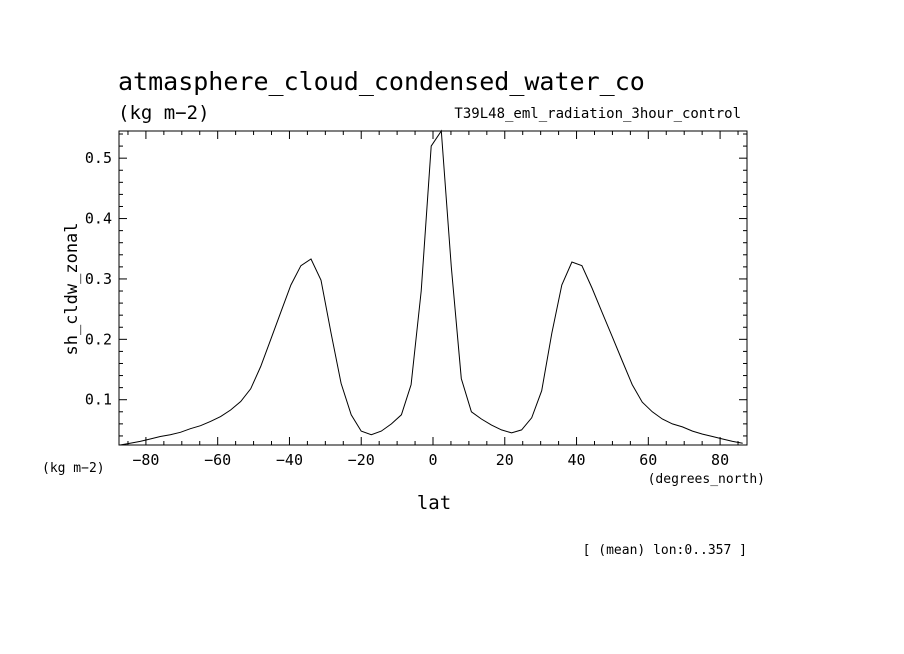  What do you see at coordinates (145, 460) in the screenshot?
I see `x-tick-label: −80` at bounding box center [145, 460].